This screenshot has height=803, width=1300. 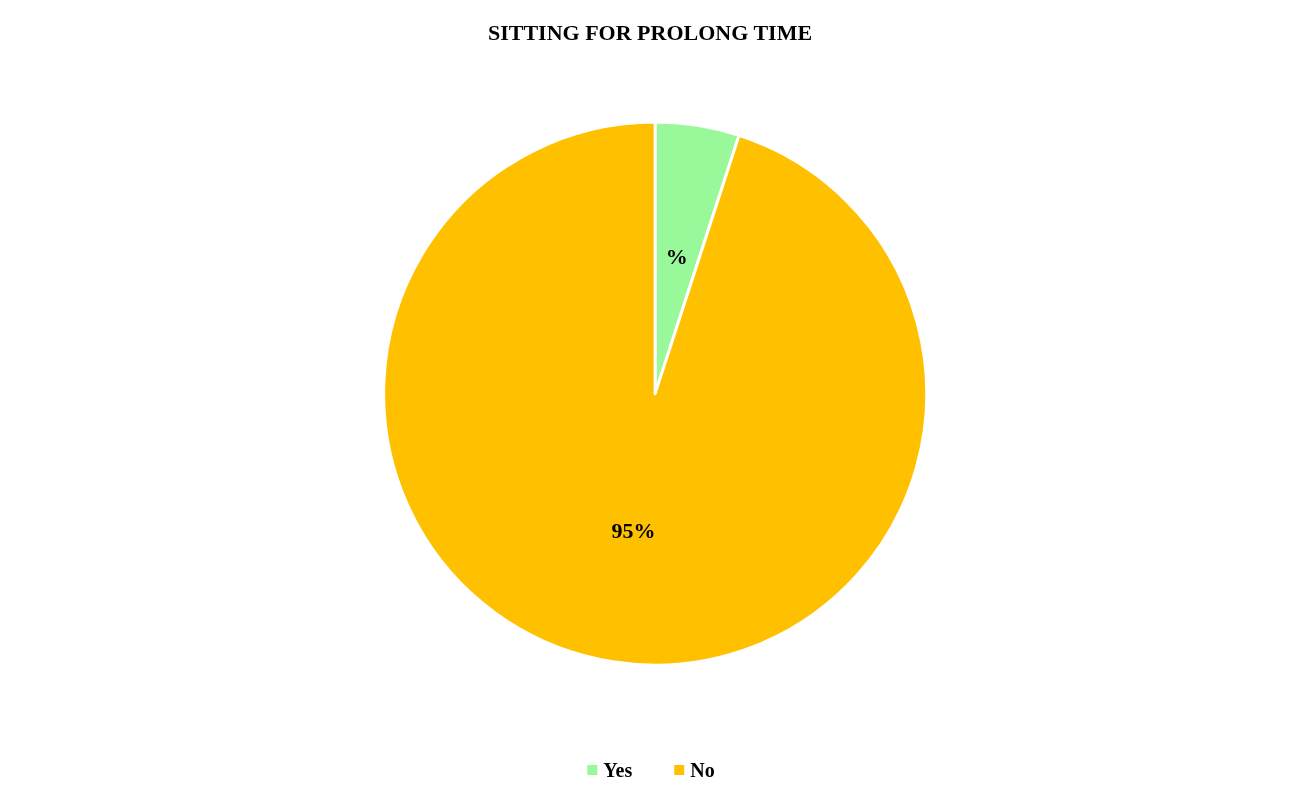 What do you see at coordinates (650, 32) in the screenshot?
I see `chart-title: SITTING FOR PROLONG TIME` at bounding box center [650, 32].